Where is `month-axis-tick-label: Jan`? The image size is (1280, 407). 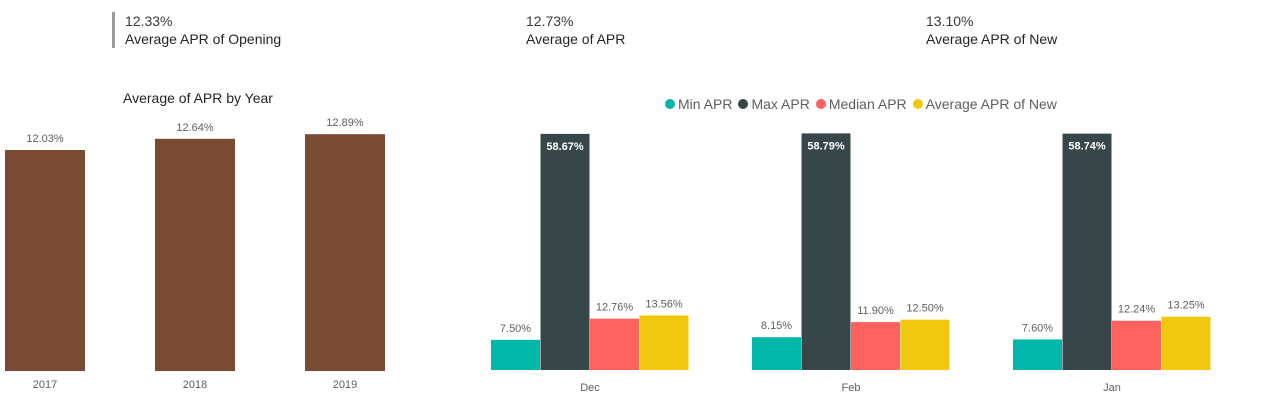 month-axis-tick-label: Jan is located at coordinates (1112, 388).